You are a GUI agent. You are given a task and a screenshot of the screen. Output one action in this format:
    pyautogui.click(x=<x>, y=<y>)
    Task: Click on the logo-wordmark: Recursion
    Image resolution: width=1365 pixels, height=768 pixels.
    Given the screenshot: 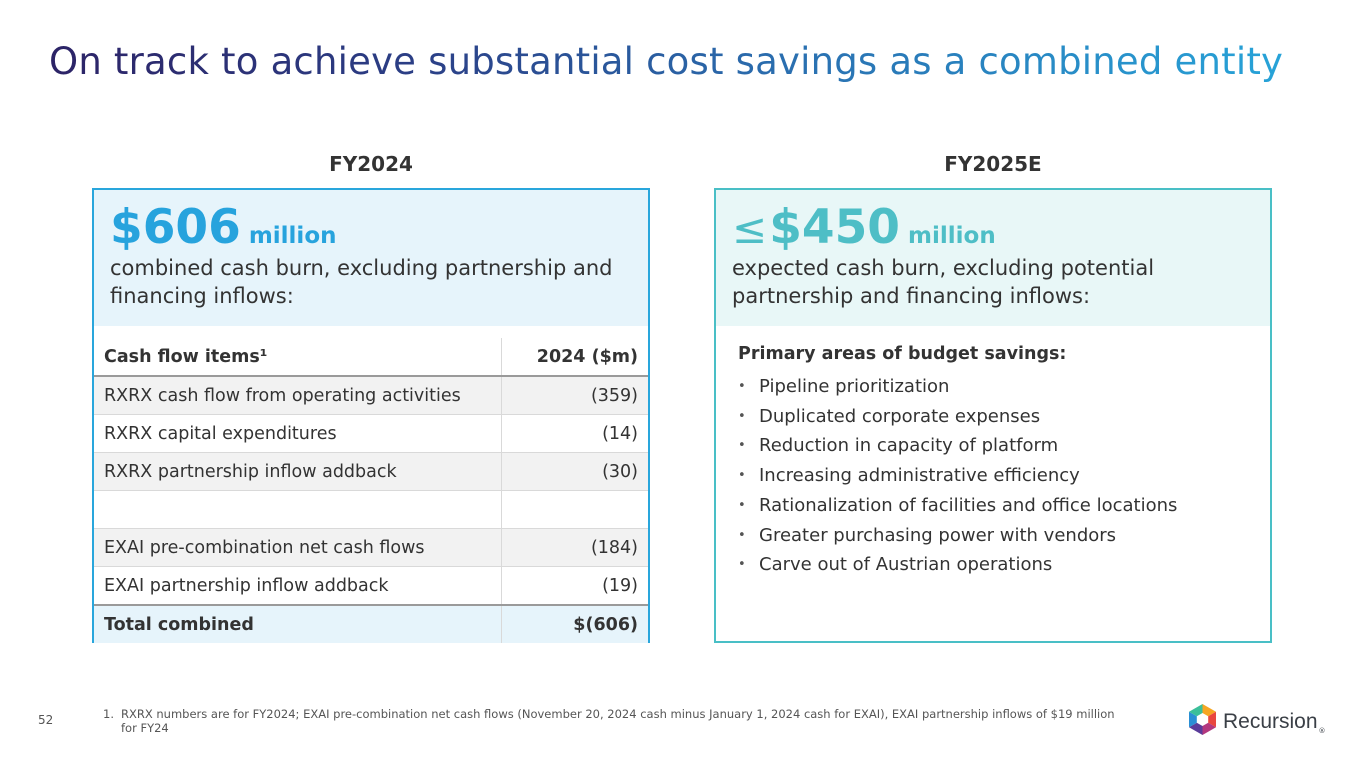 What is the action you would take?
    pyautogui.click(x=1270, y=721)
    